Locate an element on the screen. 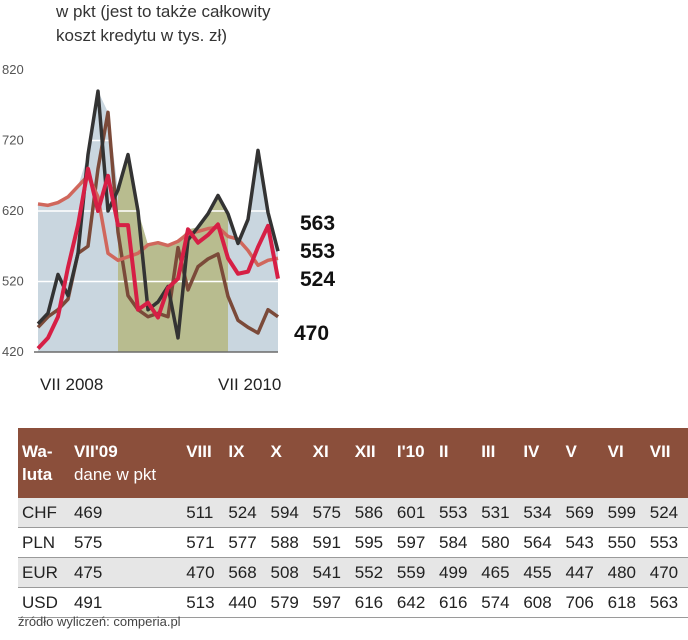 The height and width of the screenshot is (640, 688). currency-cell: EUR is located at coordinates (44, 572).